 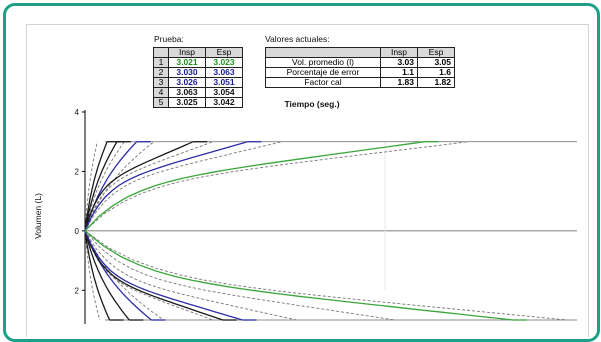 I want to click on prueba-header-esp: Esp, so click(x=224, y=52).